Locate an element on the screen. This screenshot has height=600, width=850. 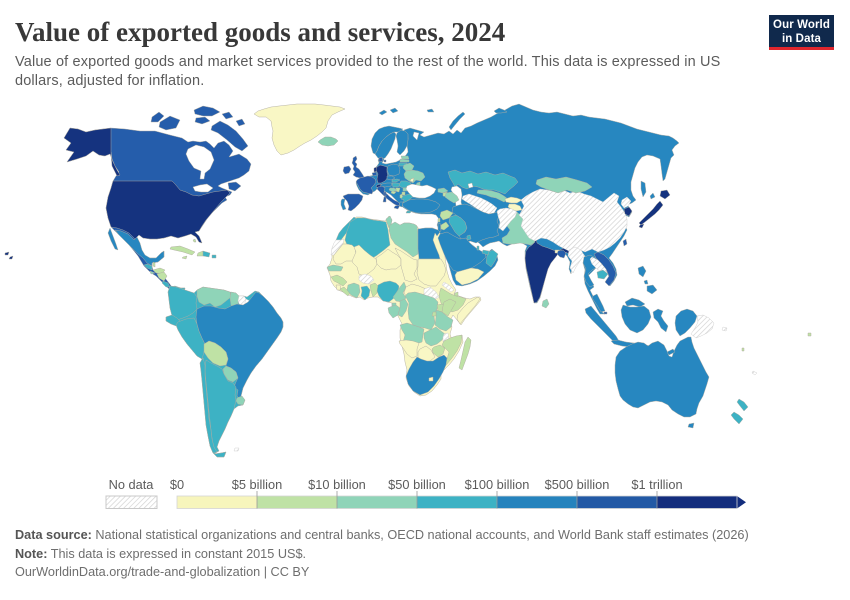
svg-text: $100 billion is located at coordinates (497, 484).